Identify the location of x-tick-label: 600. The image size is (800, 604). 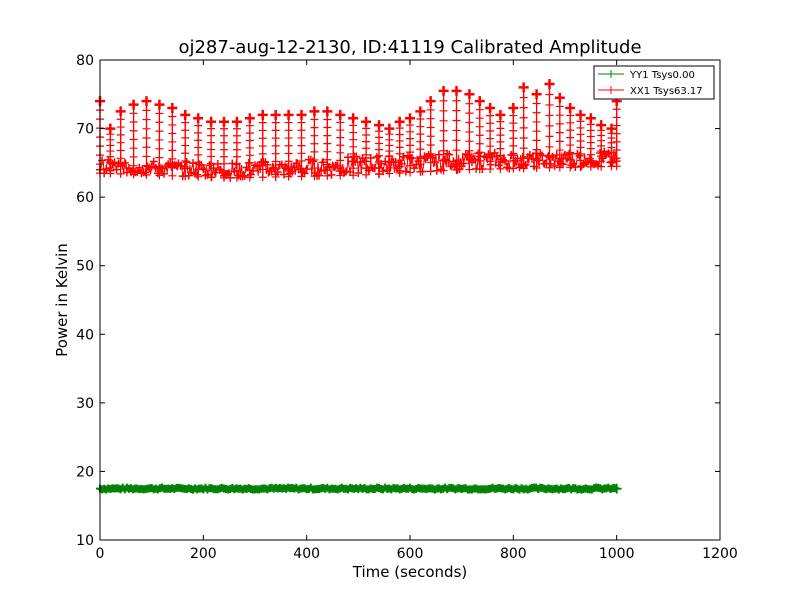
(410, 554).